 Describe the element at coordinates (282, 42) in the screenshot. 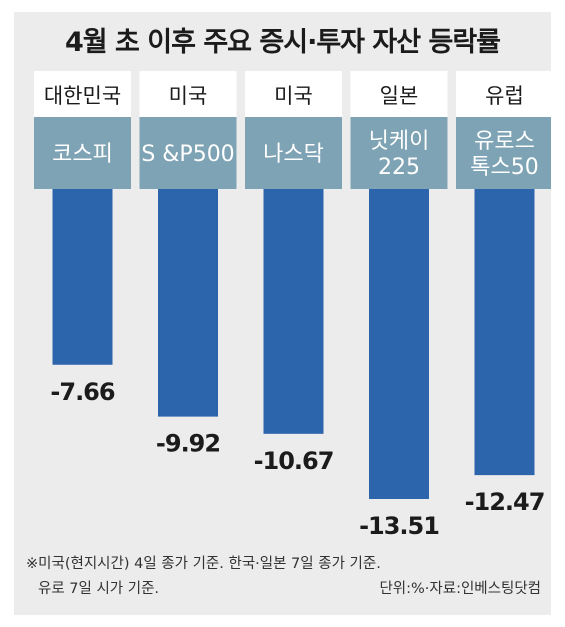

I see `chart-title: 4월 초 이후 주요 증시·투자 자산 등락률` at that location.